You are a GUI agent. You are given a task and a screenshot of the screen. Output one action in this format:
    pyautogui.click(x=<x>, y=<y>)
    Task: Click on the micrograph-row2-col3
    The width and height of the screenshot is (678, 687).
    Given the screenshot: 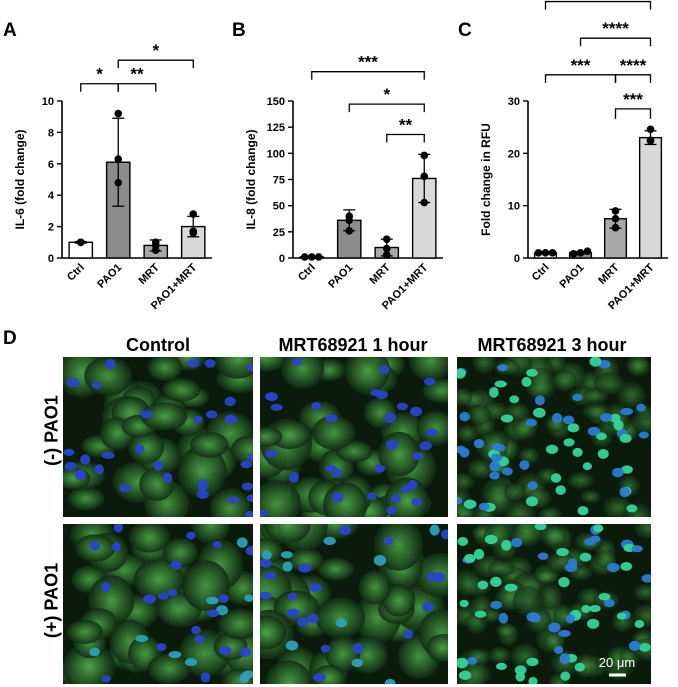 What is the action you would take?
    pyautogui.click(x=554, y=604)
    